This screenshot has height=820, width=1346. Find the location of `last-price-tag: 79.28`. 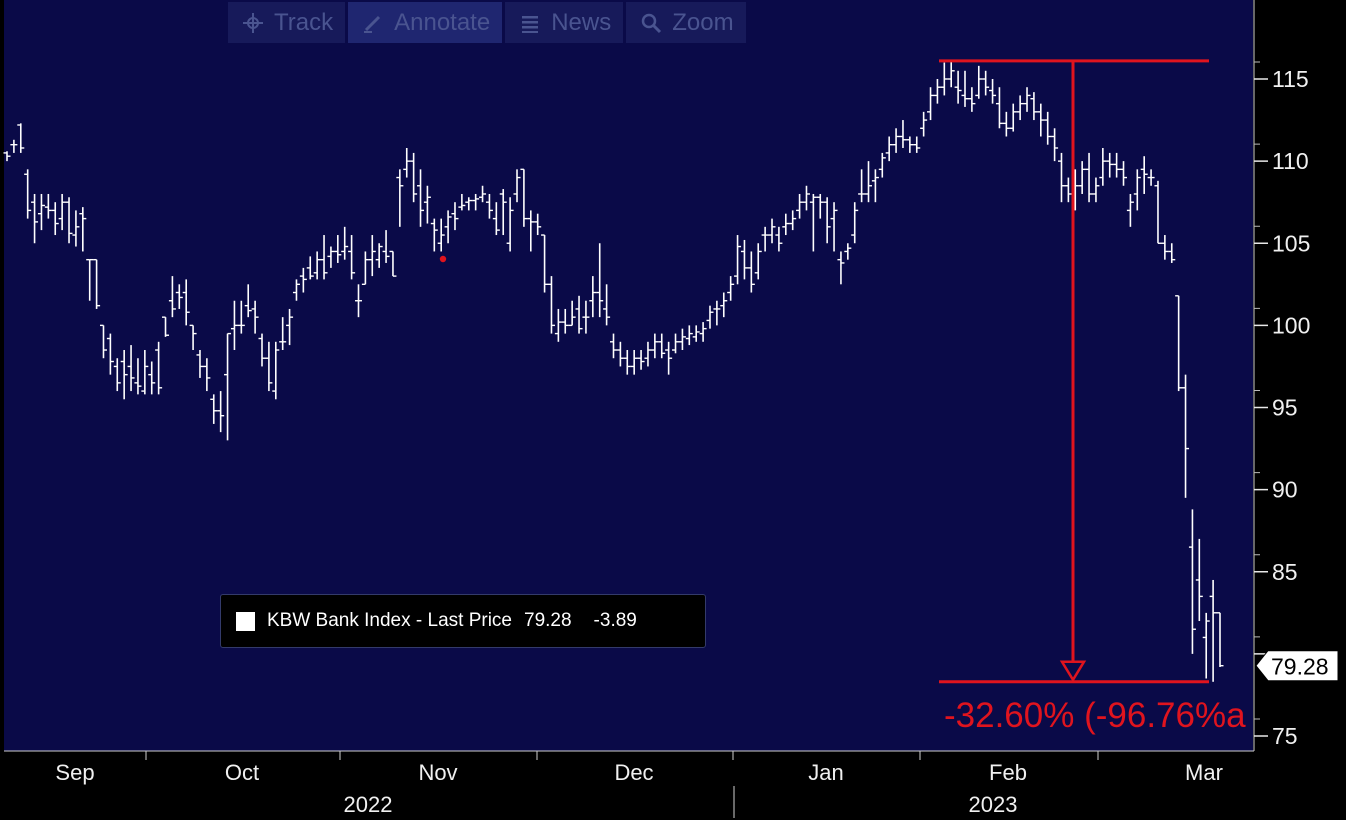

last-price-tag: 79.28 is located at coordinates (1297, 666).